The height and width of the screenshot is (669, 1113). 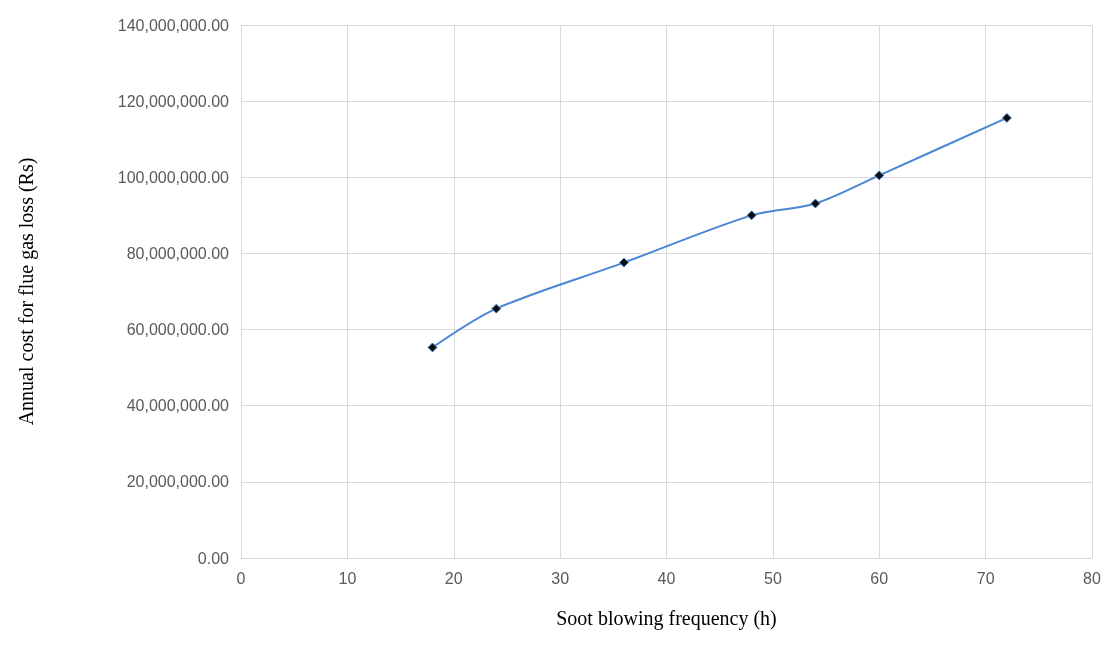 I want to click on x-tick-label: 60, so click(x=879, y=578).